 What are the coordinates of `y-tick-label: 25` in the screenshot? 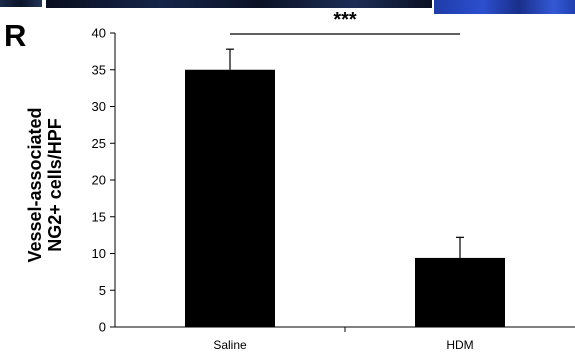 It's located at (99, 143).